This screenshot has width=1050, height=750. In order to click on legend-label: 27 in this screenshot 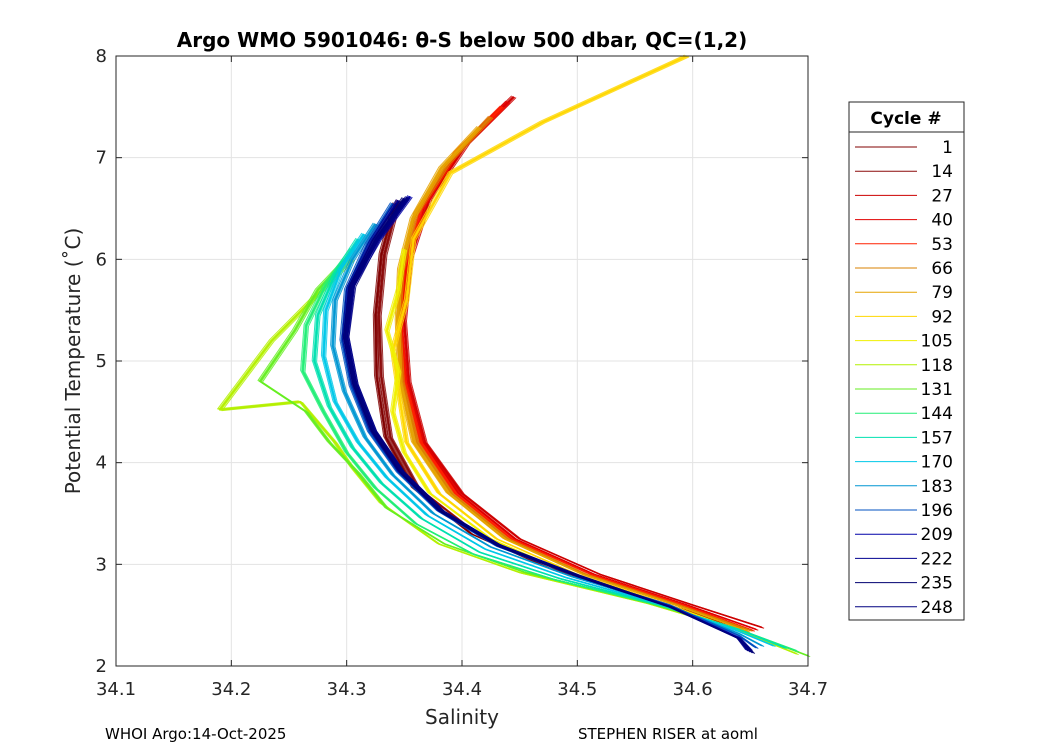, I will do `click(942, 196)`.